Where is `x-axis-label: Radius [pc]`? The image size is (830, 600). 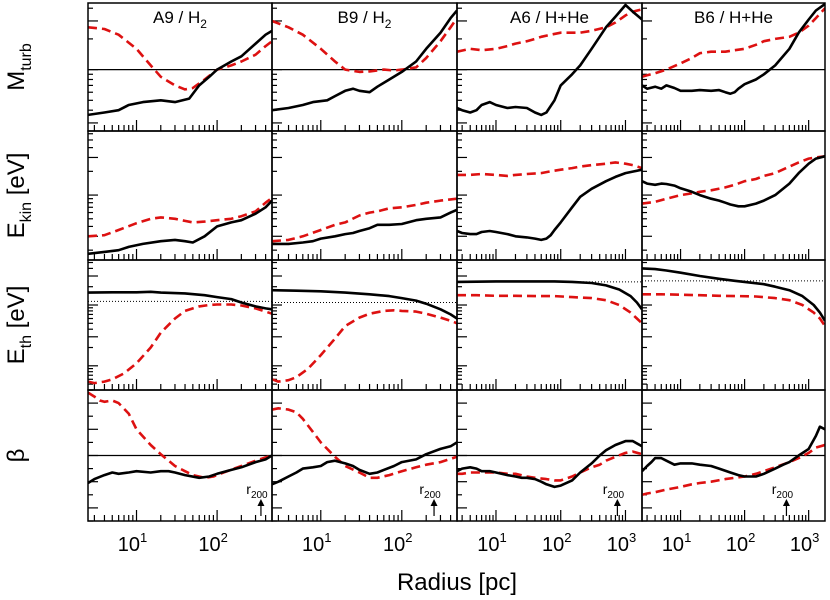
x-axis-label: Radius [pc] is located at coordinates (457, 582).